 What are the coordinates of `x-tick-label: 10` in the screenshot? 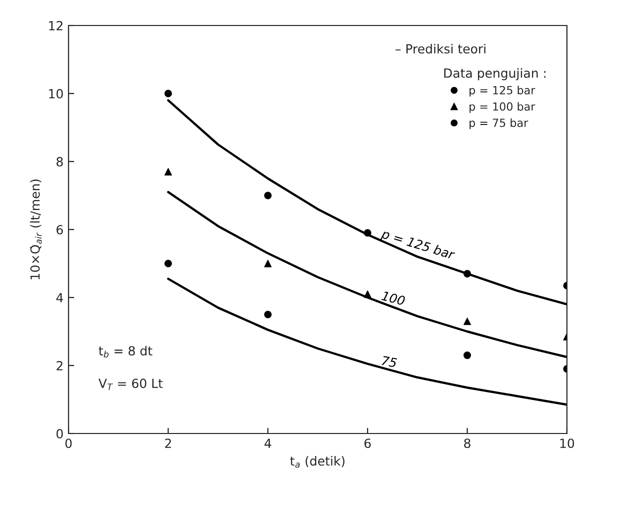 It's located at (567, 443).